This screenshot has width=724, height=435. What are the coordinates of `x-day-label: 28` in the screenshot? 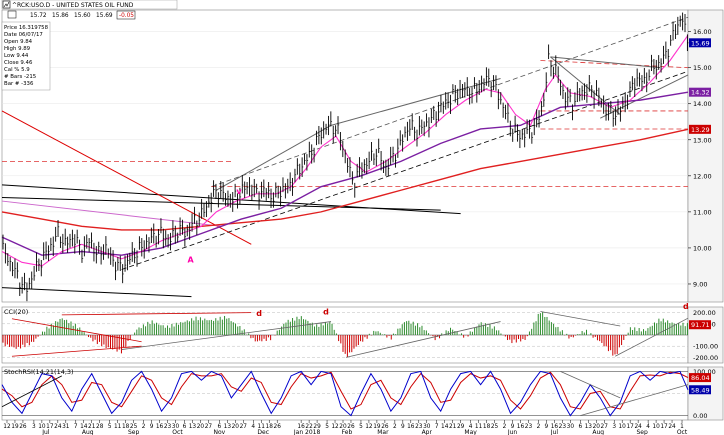 It's located at (100, 427).